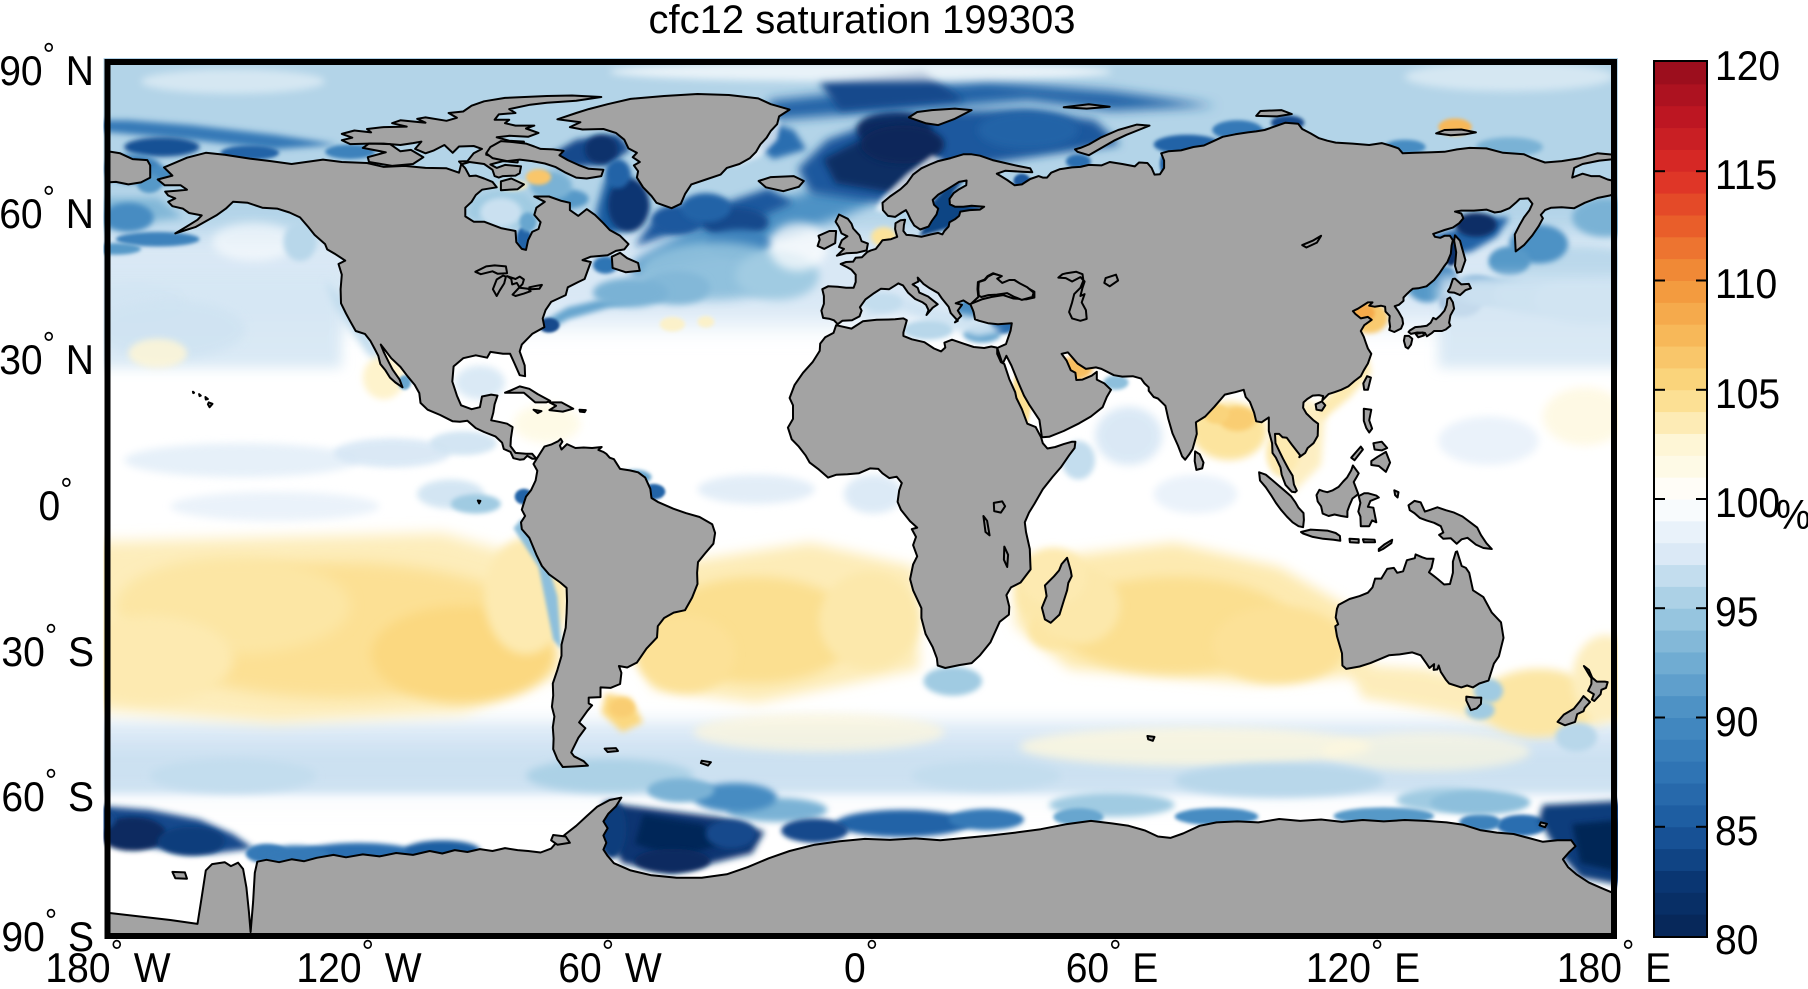 The height and width of the screenshot is (989, 1808). I want to click on svg-text: 60° N, so click(47, 208).